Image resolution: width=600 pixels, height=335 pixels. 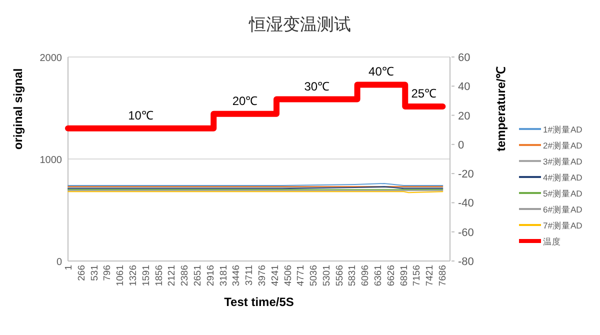 I want to click on legend-label: 2#测量AD, so click(x=562, y=145).